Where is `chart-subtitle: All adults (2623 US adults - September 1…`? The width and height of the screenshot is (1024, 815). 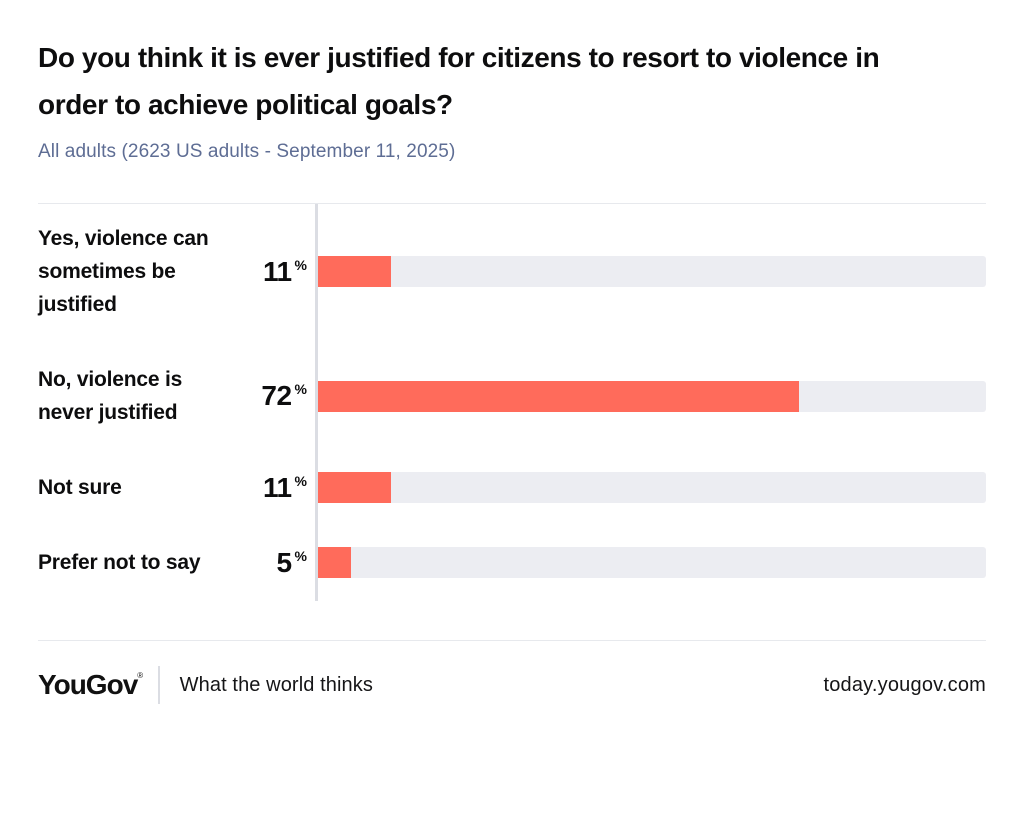 chart-subtitle: All adults (2623 US adults - September 1… is located at coordinates (247, 151).